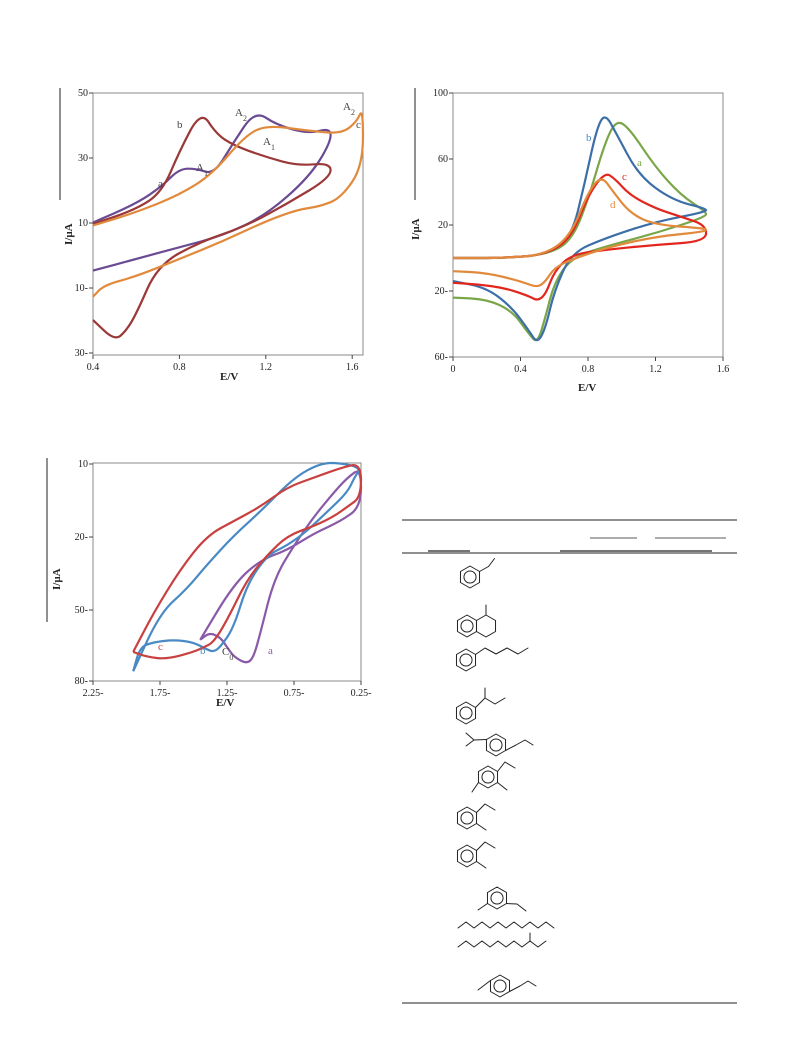 This screenshot has height=1057, width=793. Describe the element at coordinates (81, 288) in the screenshot. I see `y-tick-label: 10-` at that location.